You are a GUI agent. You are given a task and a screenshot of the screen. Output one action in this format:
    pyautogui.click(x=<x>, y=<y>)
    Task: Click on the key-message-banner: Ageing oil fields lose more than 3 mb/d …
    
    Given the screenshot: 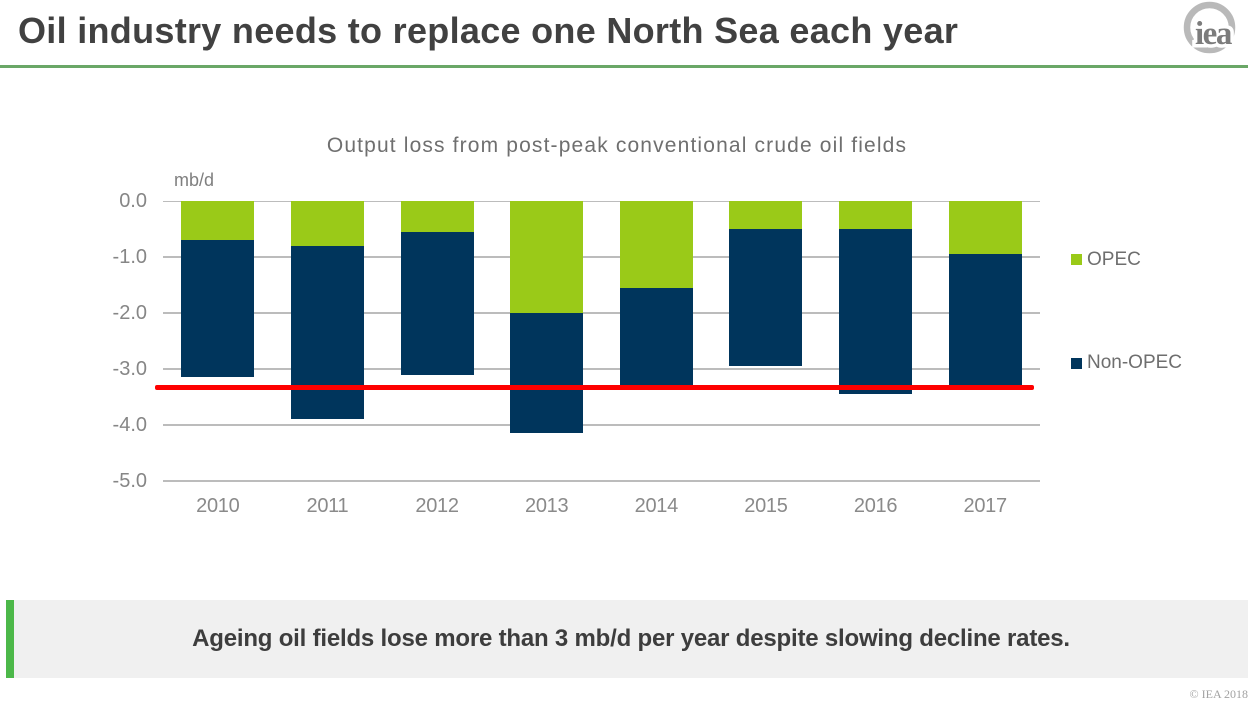 What is the action you would take?
    pyautogui.click(x=627, y=639)
    